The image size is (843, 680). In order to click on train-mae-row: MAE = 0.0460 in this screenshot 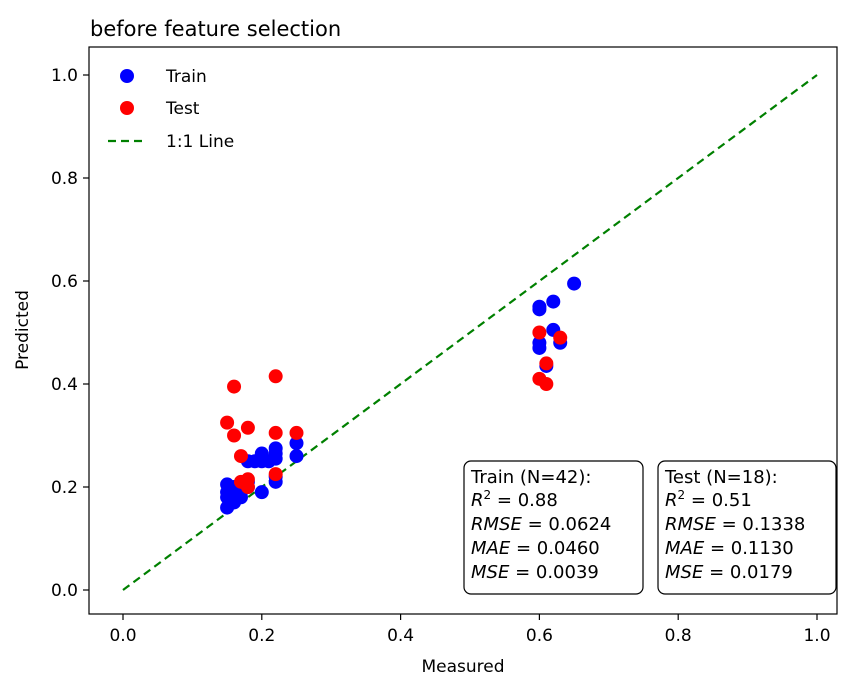, I will do `click(535, 548)`.